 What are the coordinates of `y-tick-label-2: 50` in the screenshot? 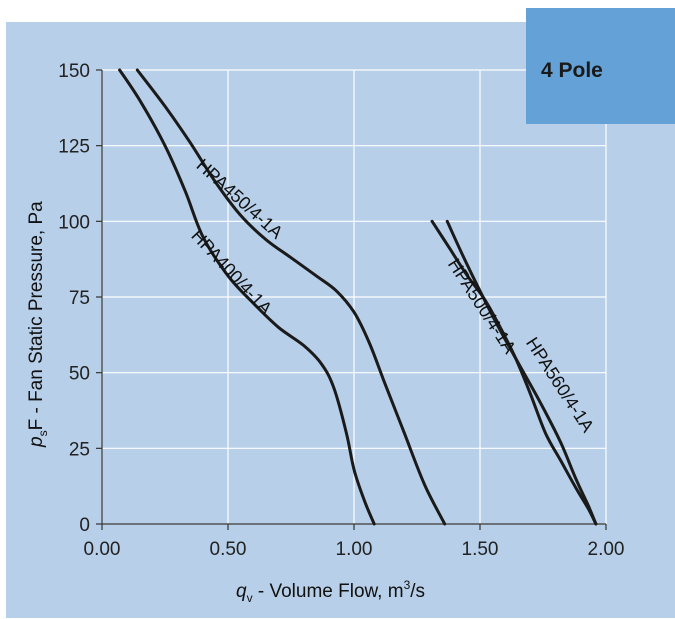 It's located at (79, 374).